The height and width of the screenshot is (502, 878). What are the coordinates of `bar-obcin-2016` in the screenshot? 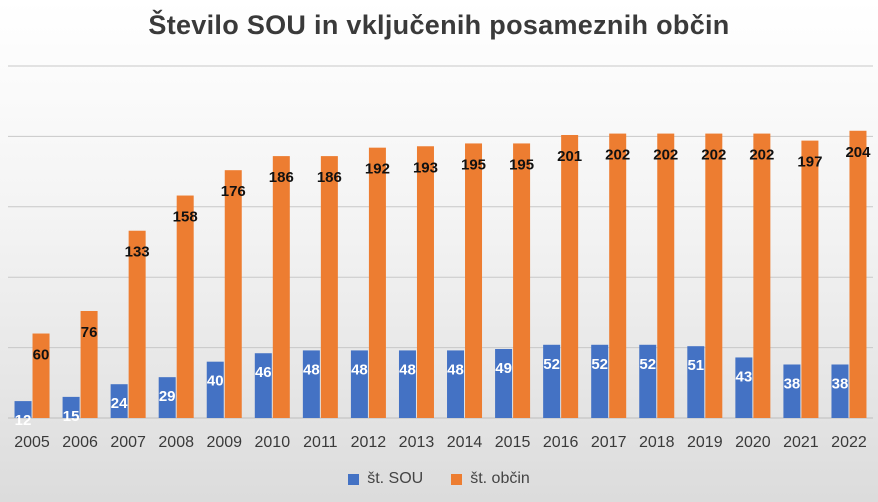 It's located at (570, 276).